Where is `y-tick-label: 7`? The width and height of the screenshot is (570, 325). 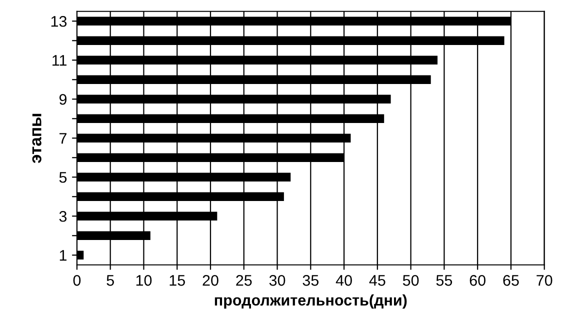
y-tick-label: 7 is located at coordinates (63, 138).